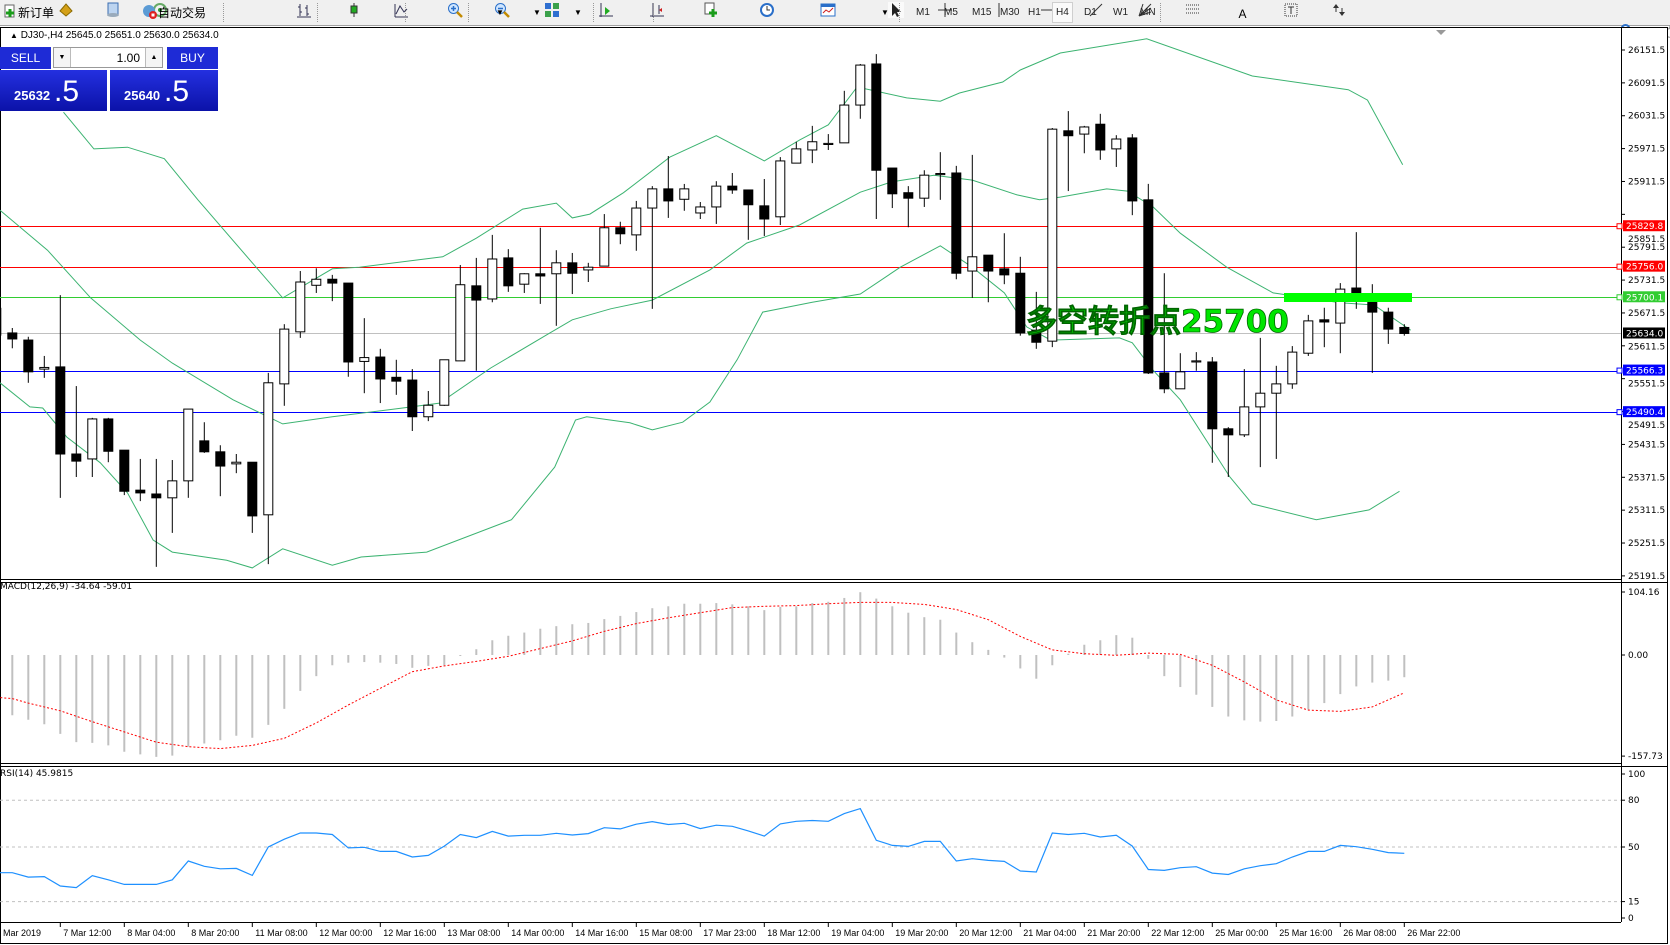 The width and height of the screenshot is (1670, 945). What do you see at coordinates (552, 10) in the screenshot?
I see `tile-windows-icon` at bounding box center [552, 10].